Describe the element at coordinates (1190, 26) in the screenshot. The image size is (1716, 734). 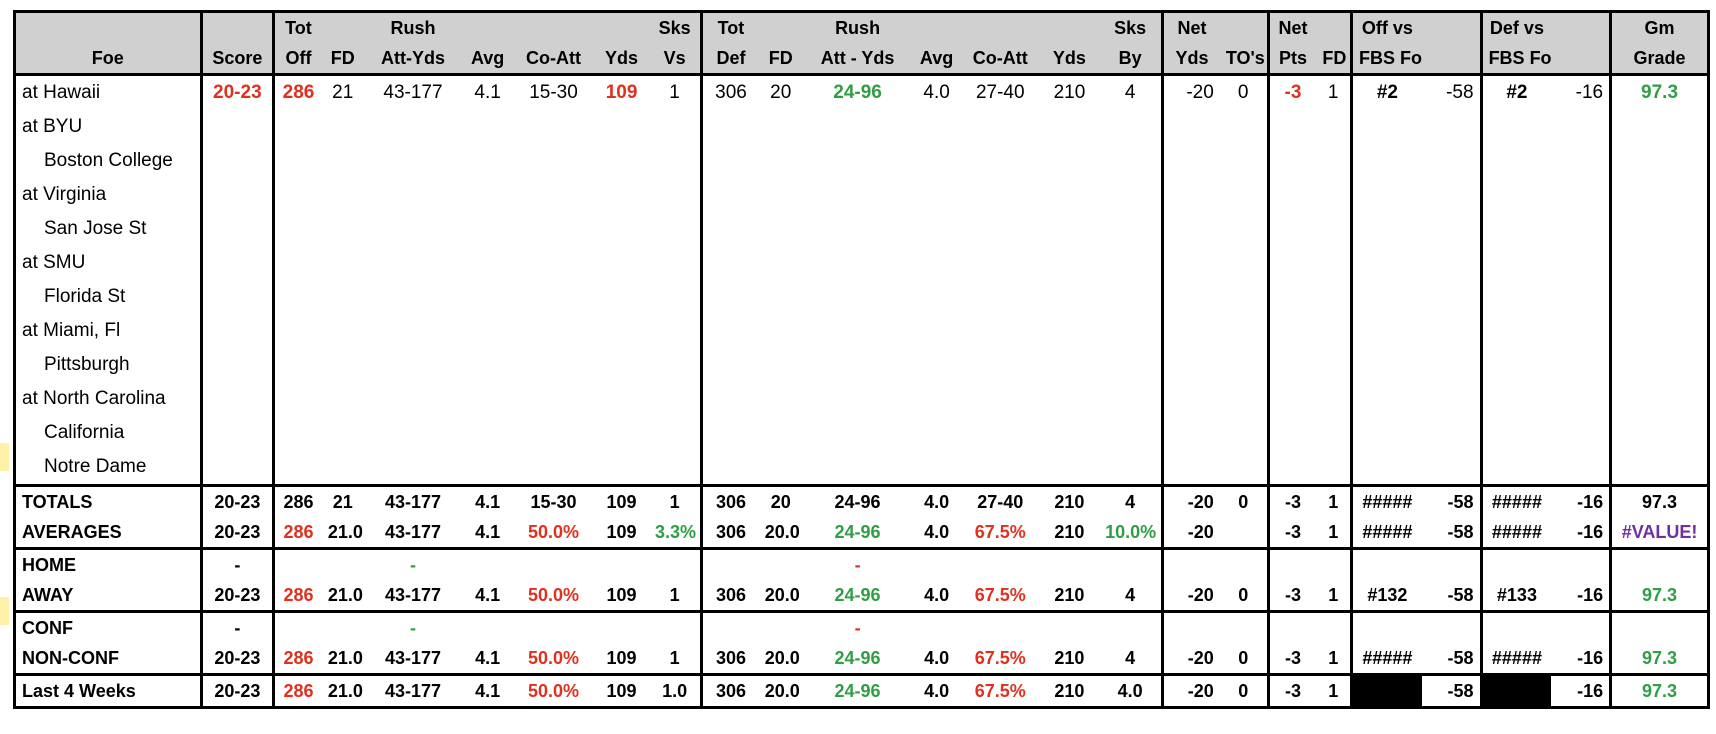
I see `header-cell: Net` at that location.